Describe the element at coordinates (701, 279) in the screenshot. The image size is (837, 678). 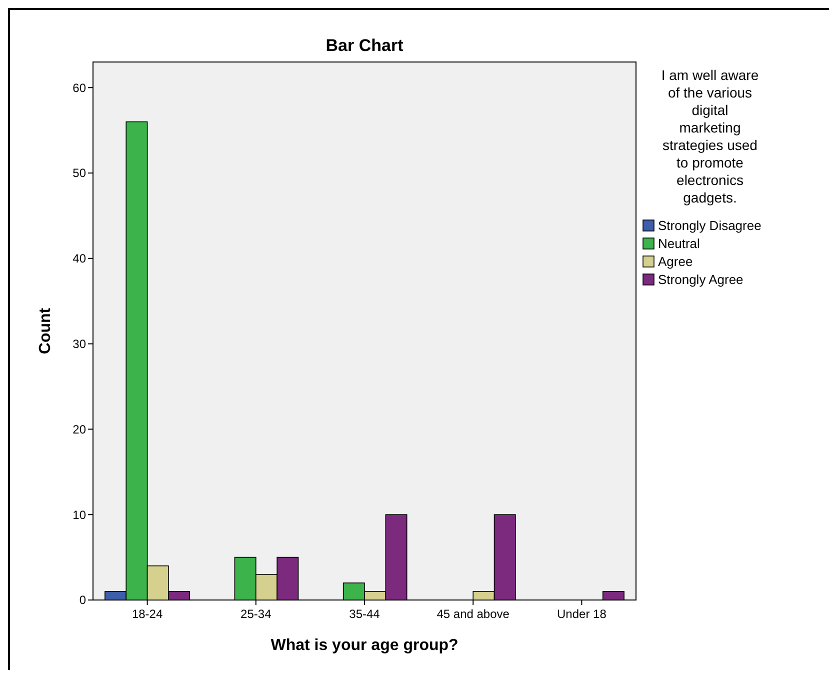
I see `legend-label: Strongly Agree` at that location.